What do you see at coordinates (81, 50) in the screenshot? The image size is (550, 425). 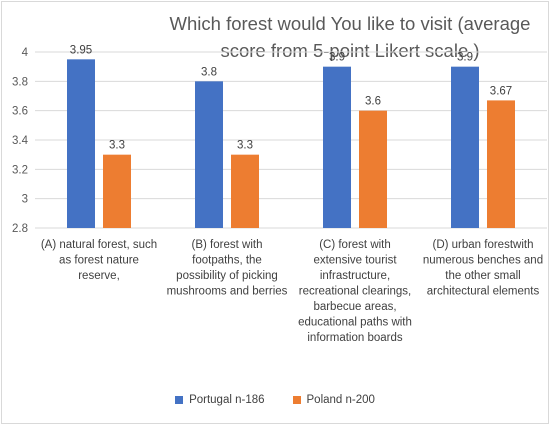 I see `data-label: 3.95` at bounding box center [81, 50].